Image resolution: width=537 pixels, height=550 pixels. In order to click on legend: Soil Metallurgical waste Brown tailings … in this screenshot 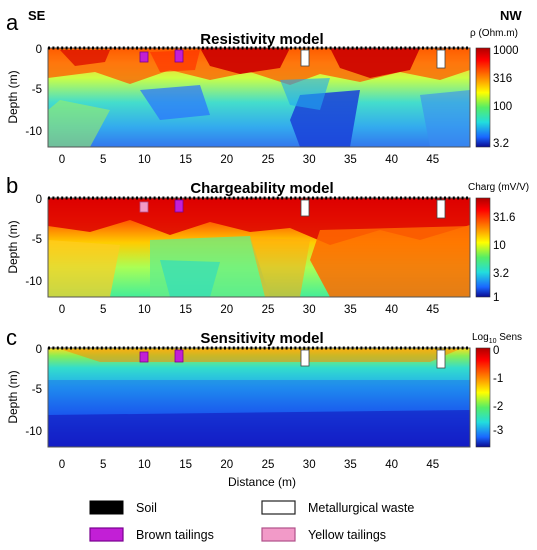, I will do `click(251, 521)`.